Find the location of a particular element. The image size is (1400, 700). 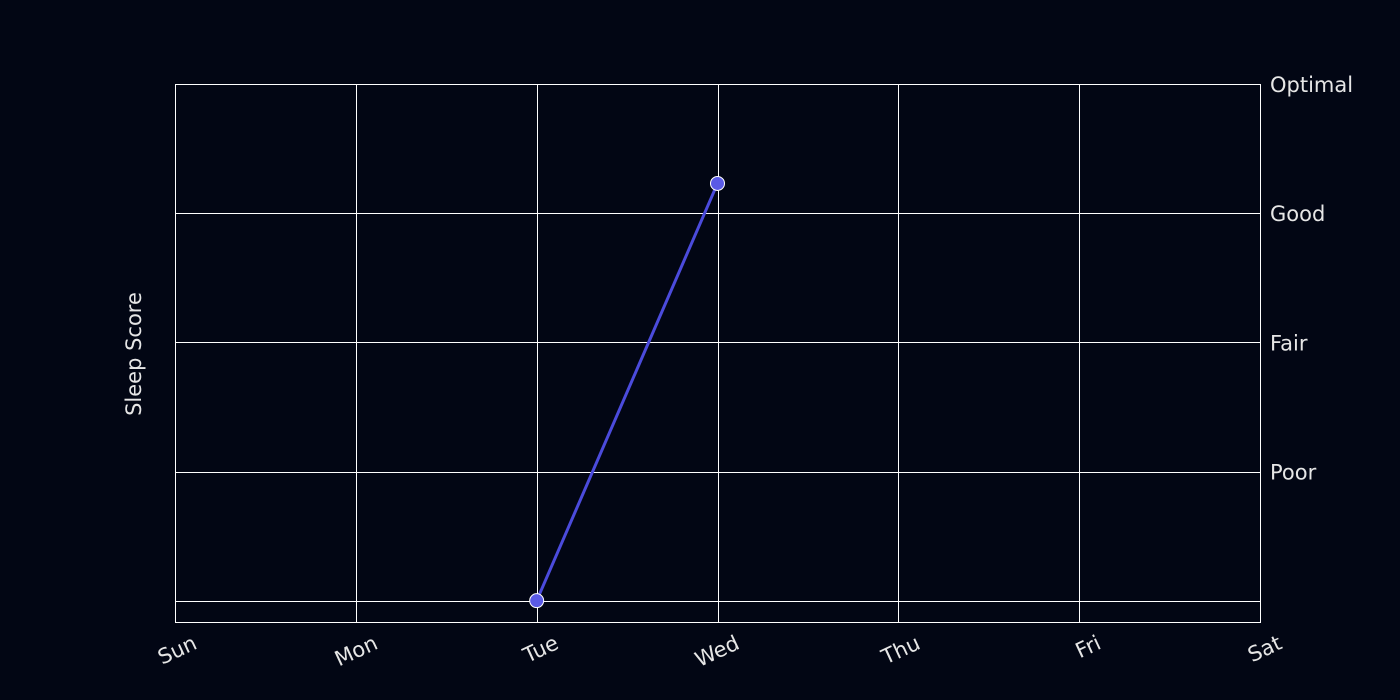

y-tick-label: Poor is located at coordinates (1293, 473).